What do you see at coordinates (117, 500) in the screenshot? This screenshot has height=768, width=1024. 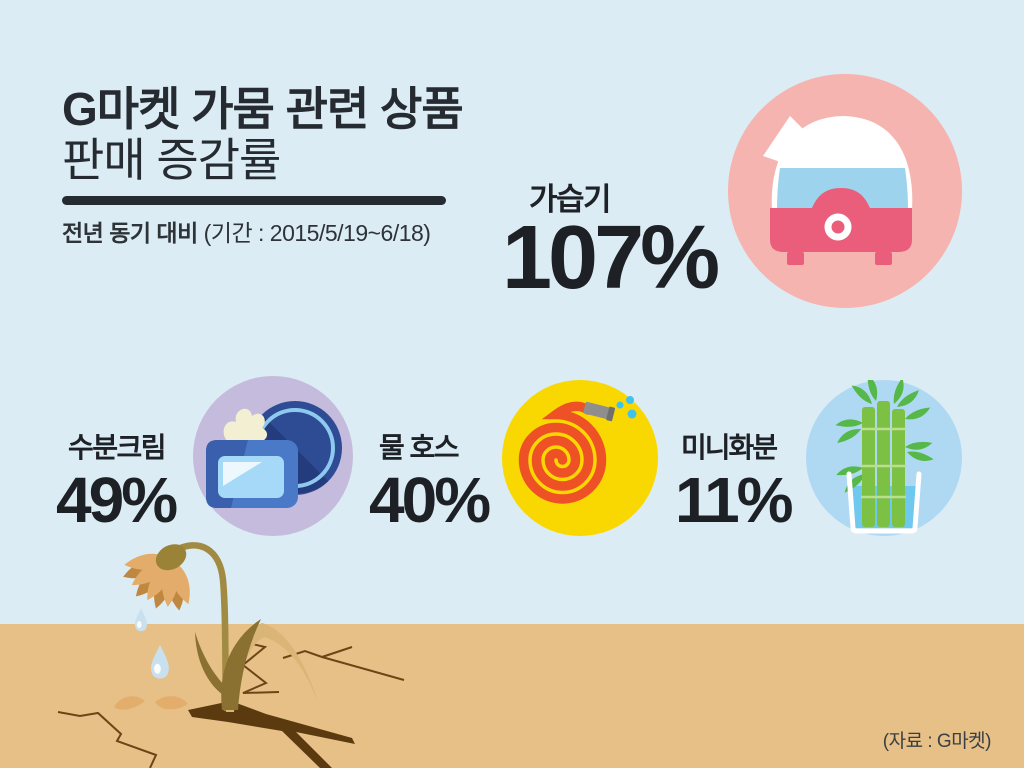 I see `item-value-cream: 49%` at bounding box center [117, 500].